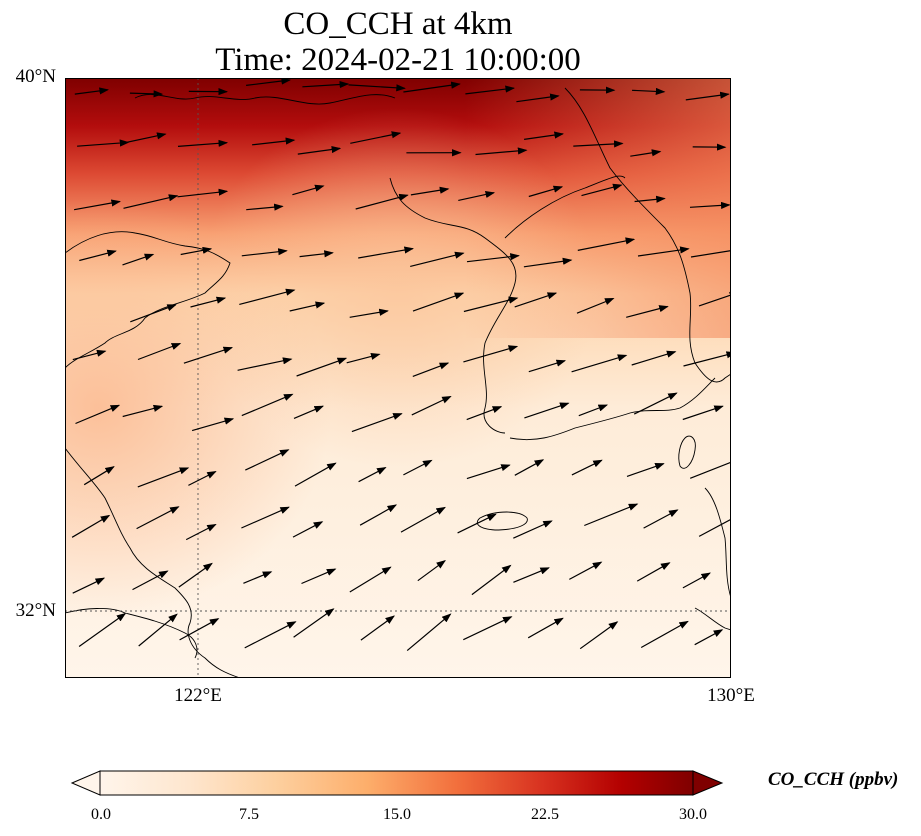 Image resolution: width=921 pixels, height=836 pixels. What do you see at coordinates (453, 305) in the screenshot?
I see `korea-west-coast` at bounding box center [453, 305].